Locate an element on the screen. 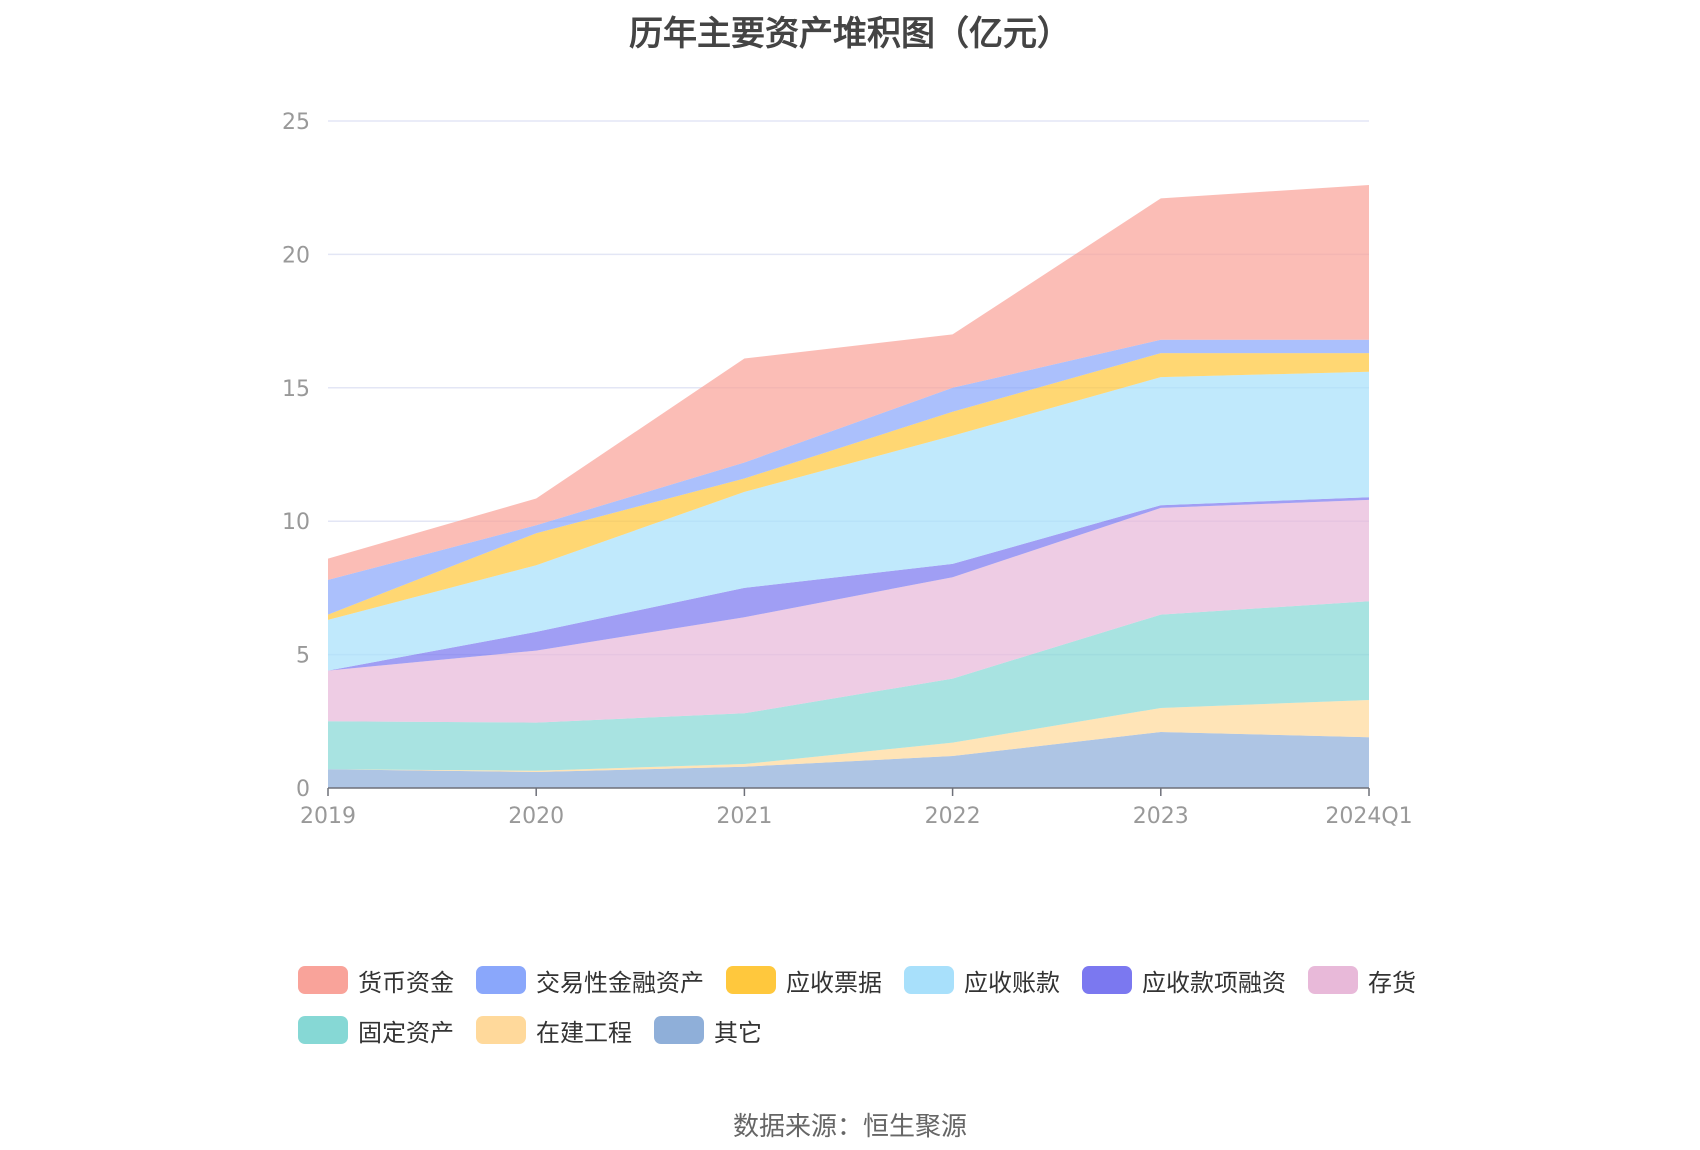 The width and height of the screenshot is (1700, 1150). legend-item: 其它 is located at coordinates (708, 1030).